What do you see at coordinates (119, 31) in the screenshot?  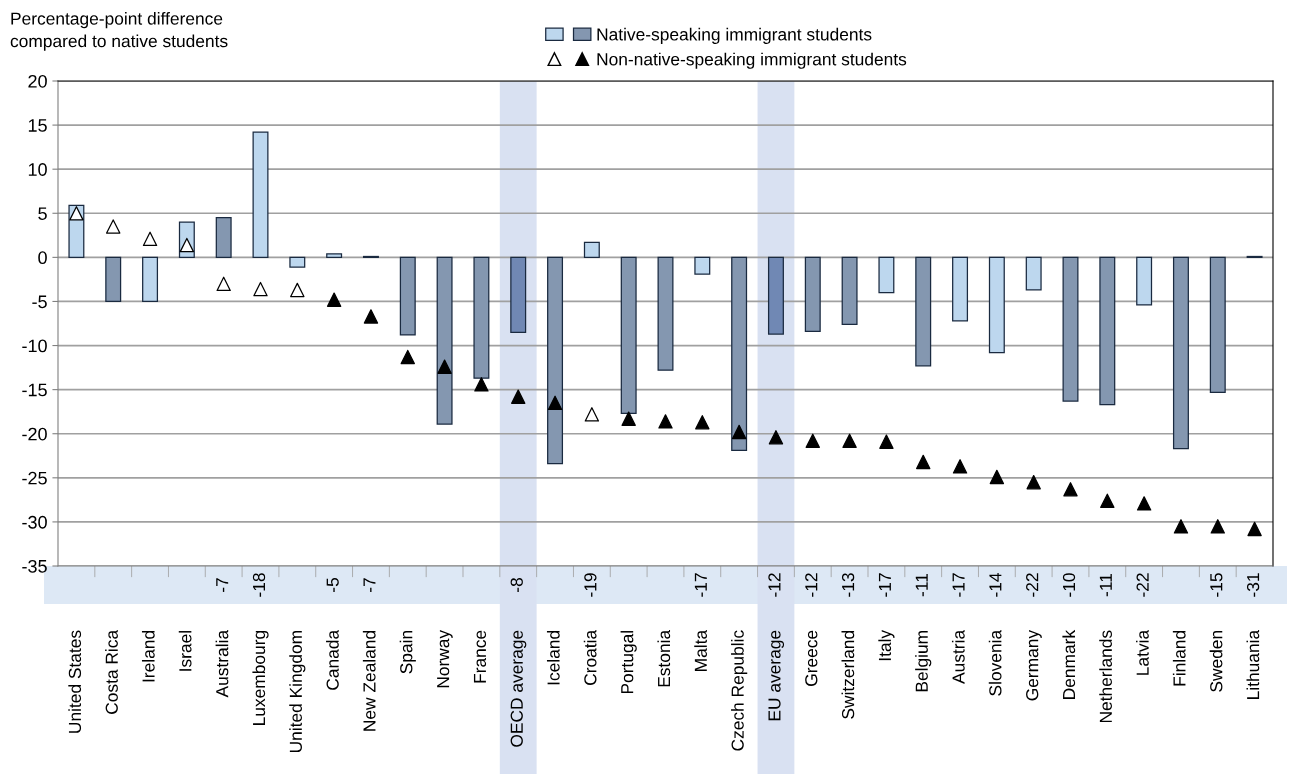 I see `y-axis-title: Percentage-point difference compared to native students` at bounding box center [119, 31].